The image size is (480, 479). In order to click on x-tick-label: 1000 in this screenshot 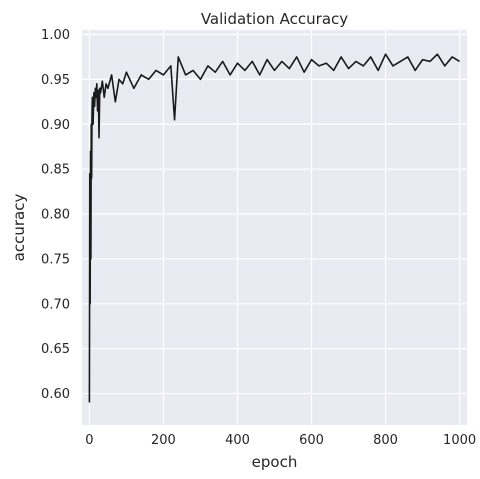, I will do `click(459, 440)`.